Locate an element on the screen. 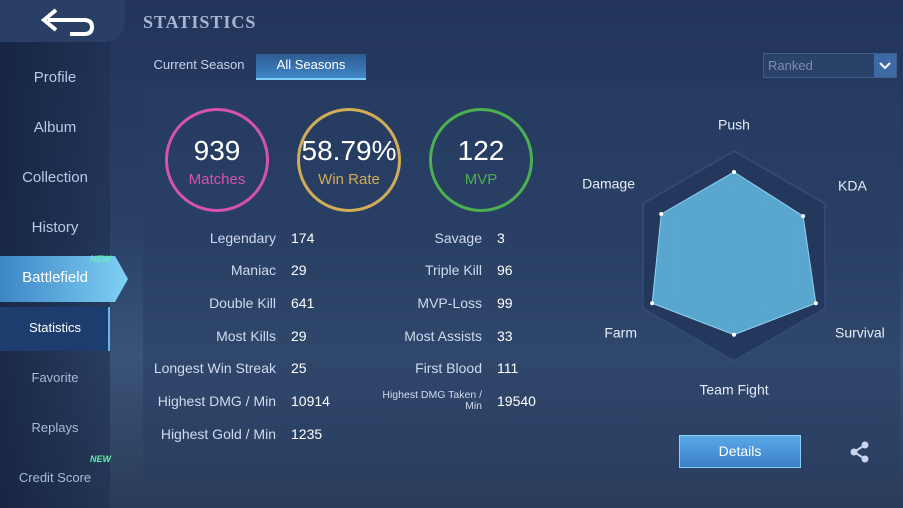  stat-value: 1235 is located at coordinates (307, 434).